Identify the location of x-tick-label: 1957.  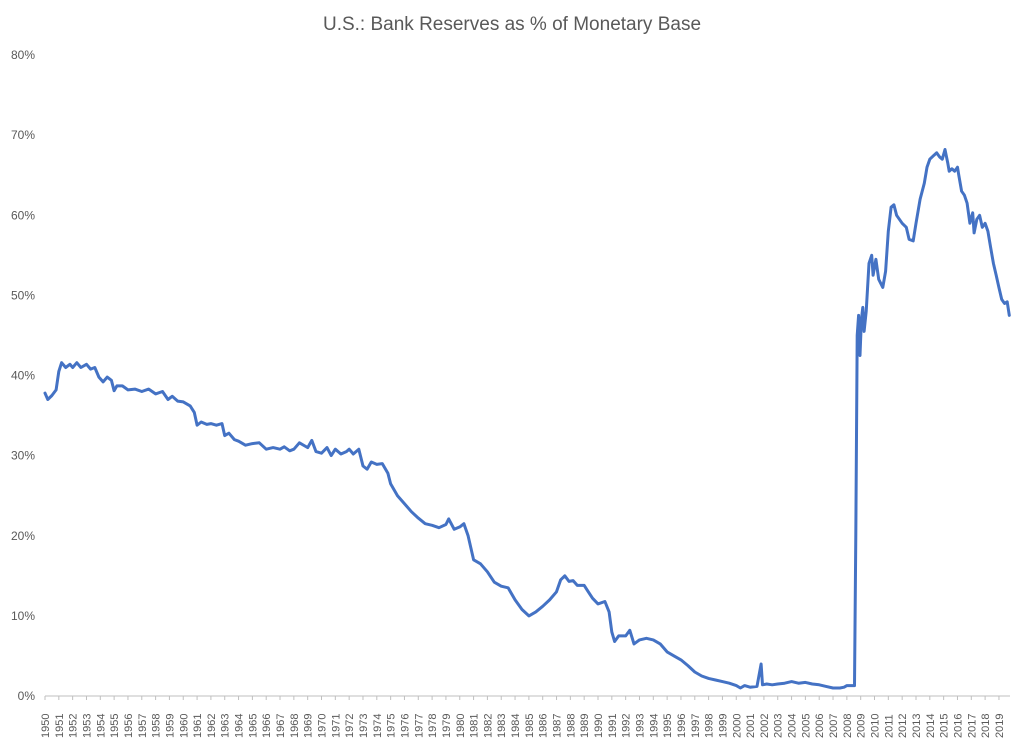
(143, 726).